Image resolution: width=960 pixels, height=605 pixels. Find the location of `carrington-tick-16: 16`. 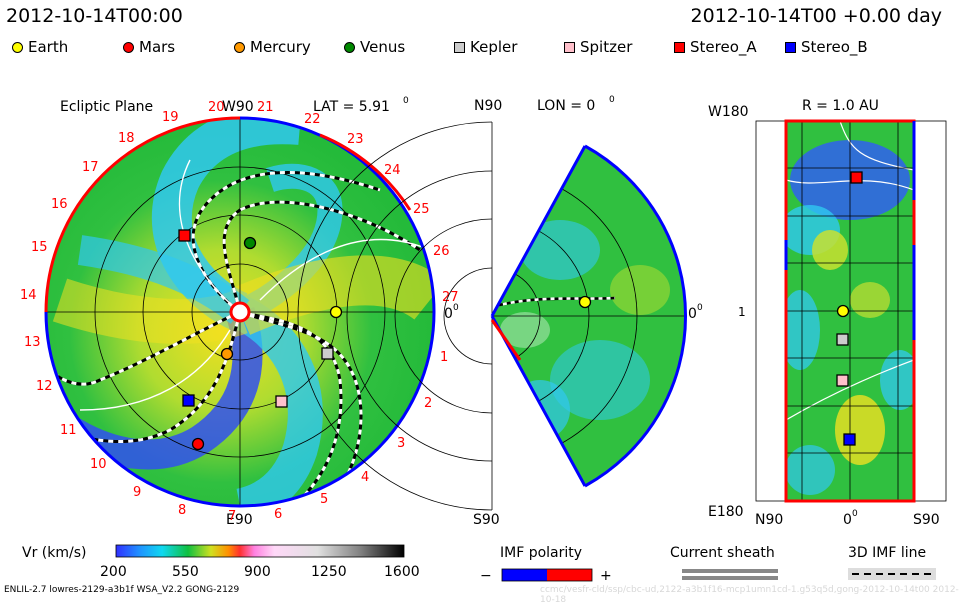

carrington-tick-16: 16 is located at coordinates (59, 204).